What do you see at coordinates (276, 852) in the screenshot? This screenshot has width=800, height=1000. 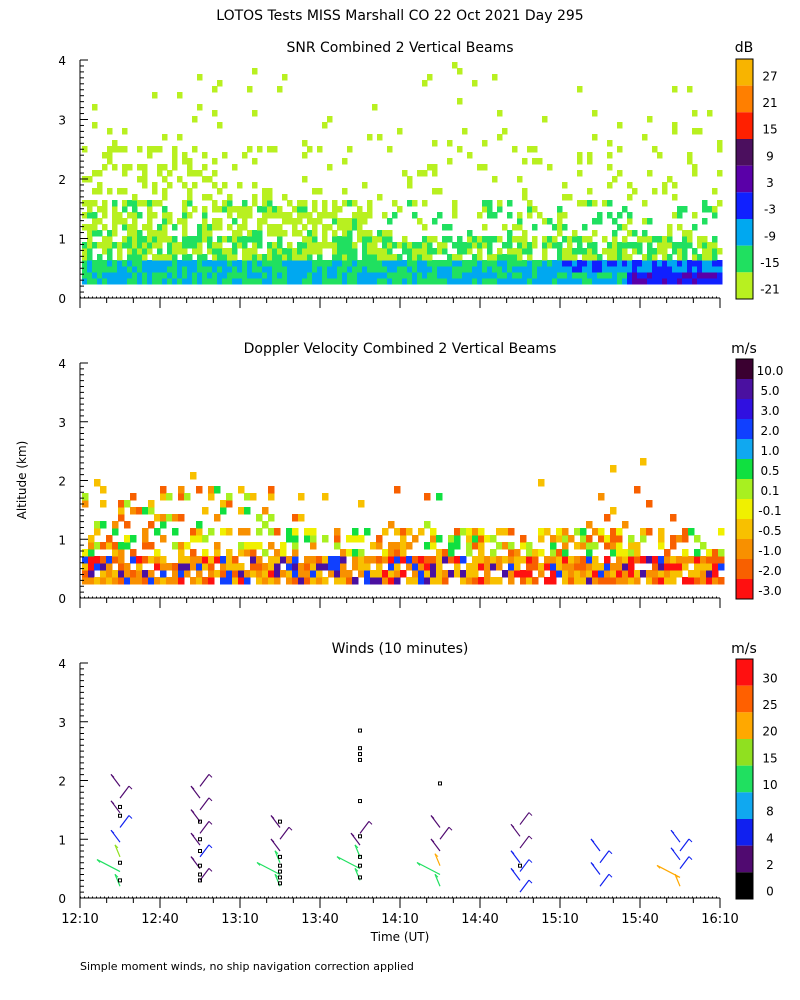 I see `wind-barb-flag` at bounding box center [276, 852].